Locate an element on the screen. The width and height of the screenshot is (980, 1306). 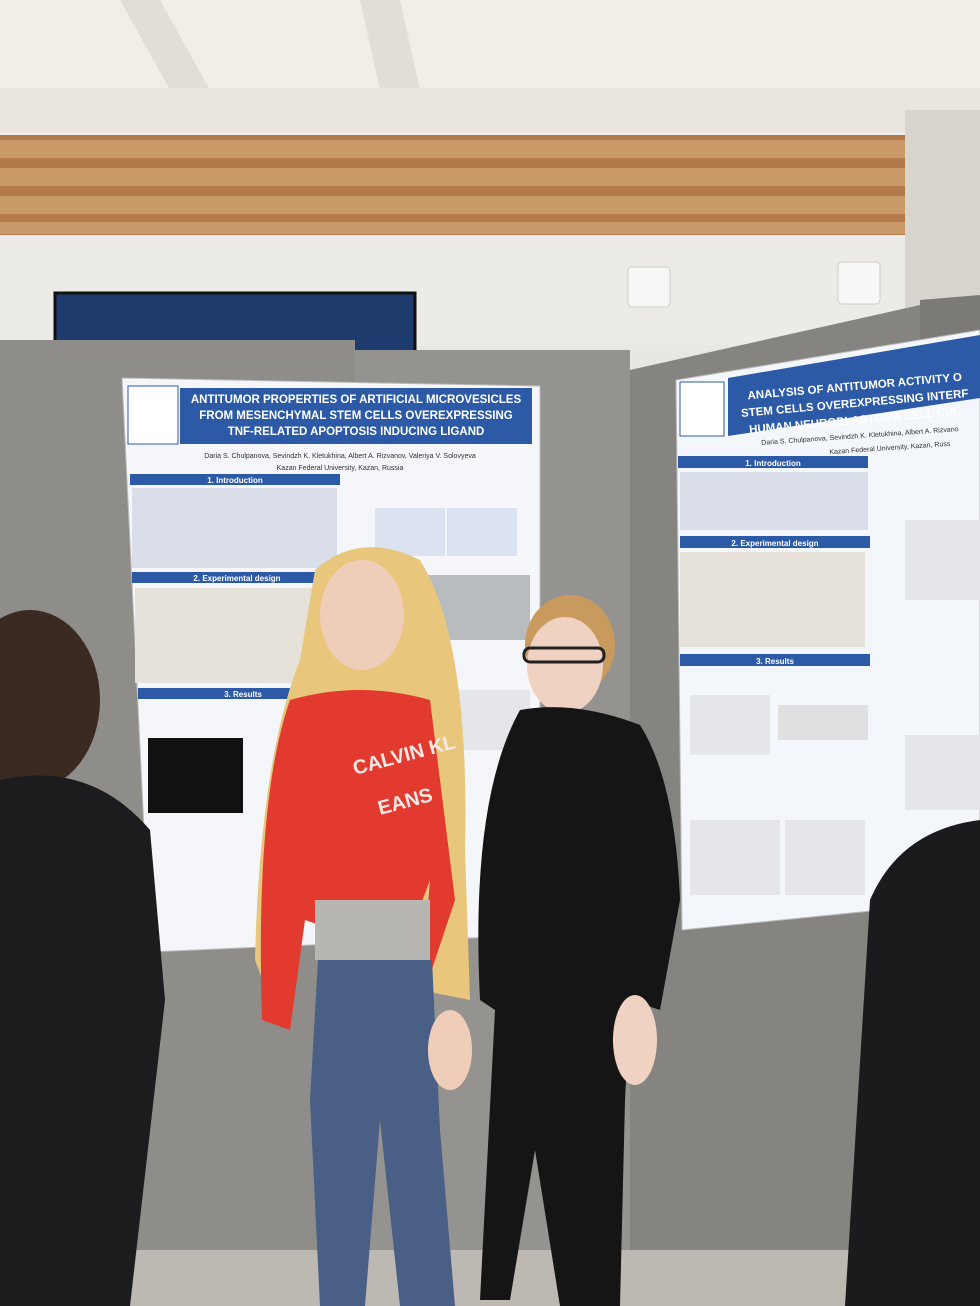
hair is located at coordinates (50, 700).